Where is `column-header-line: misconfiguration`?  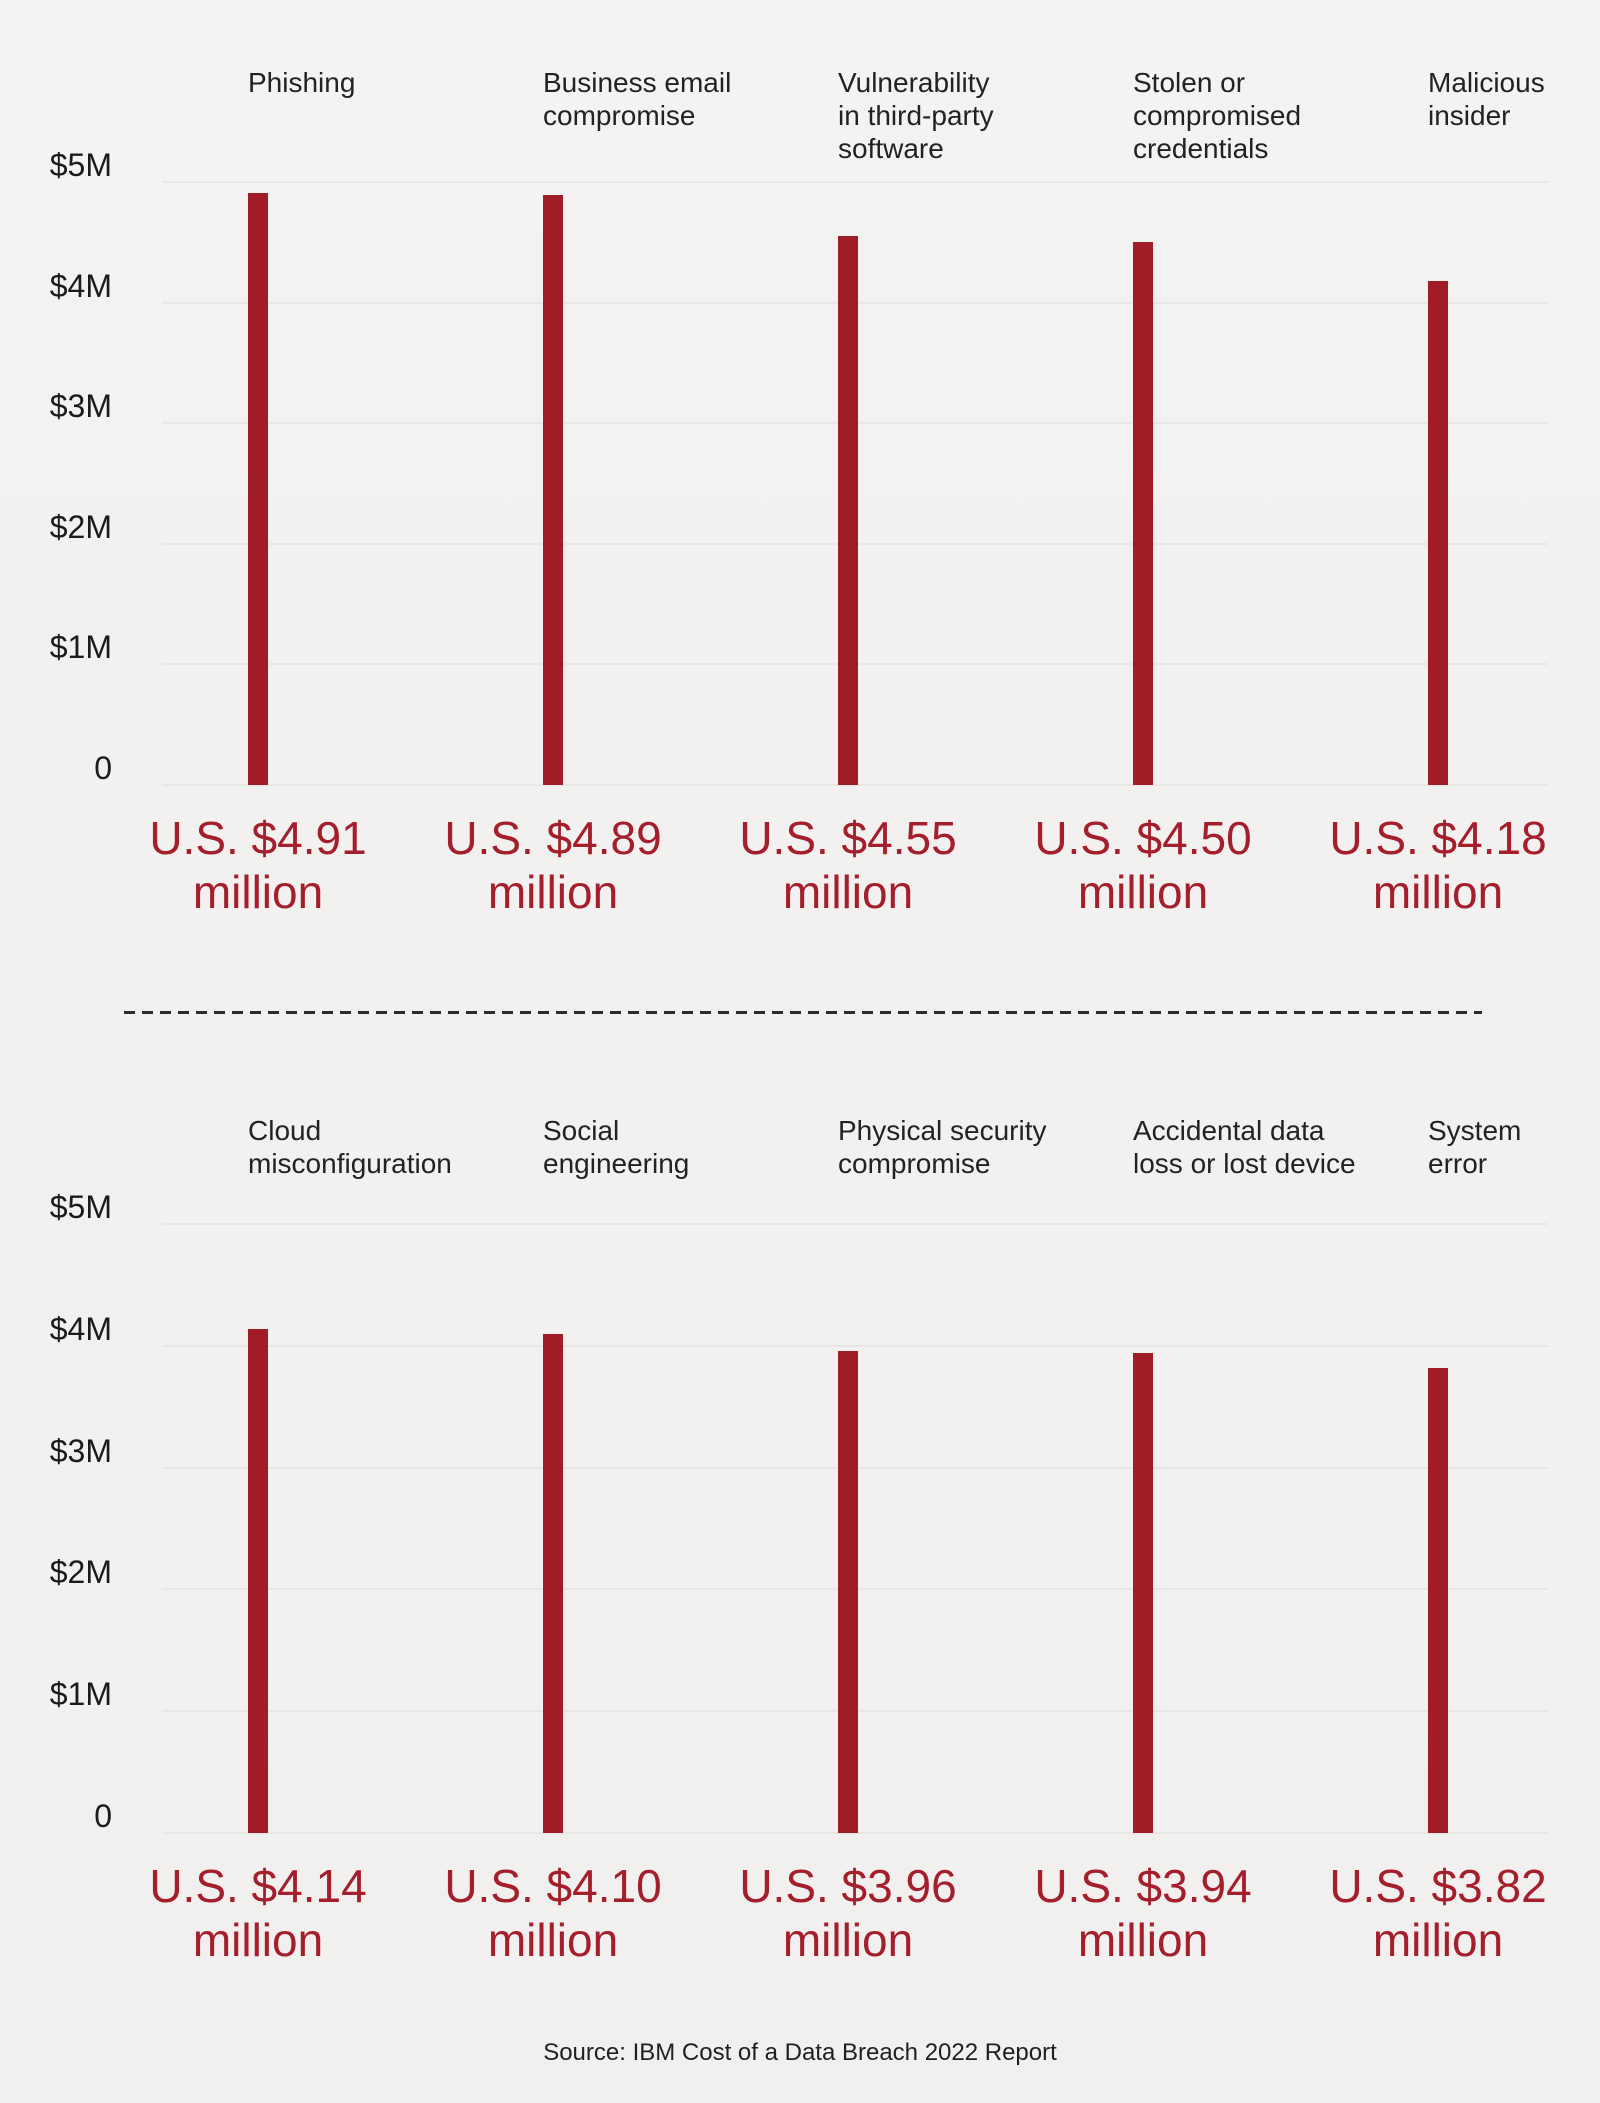 column-header-line: misconfiguration is located at coordinates (350, 1163).